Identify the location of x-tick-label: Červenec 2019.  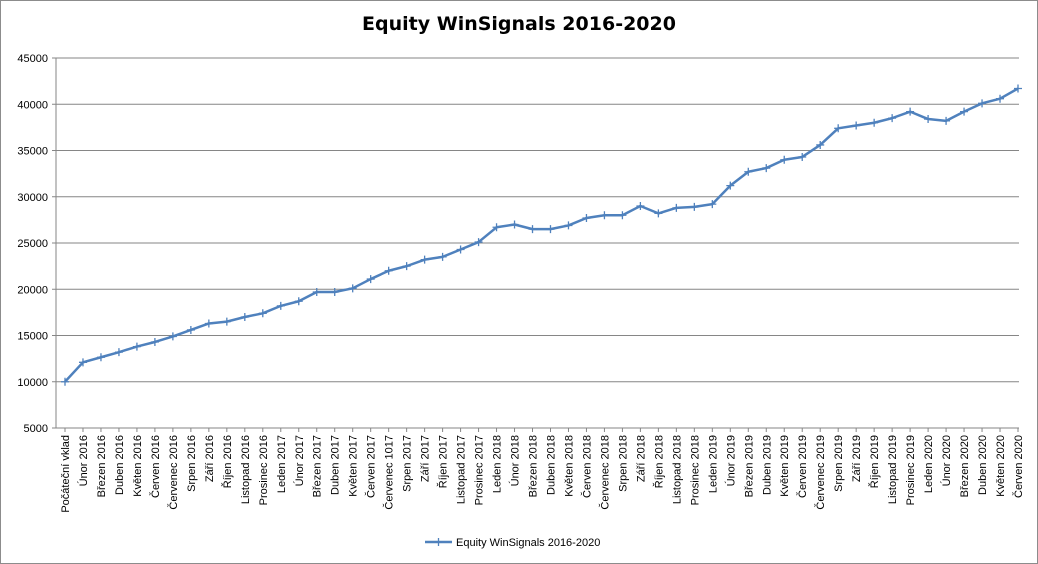
(820, 472).